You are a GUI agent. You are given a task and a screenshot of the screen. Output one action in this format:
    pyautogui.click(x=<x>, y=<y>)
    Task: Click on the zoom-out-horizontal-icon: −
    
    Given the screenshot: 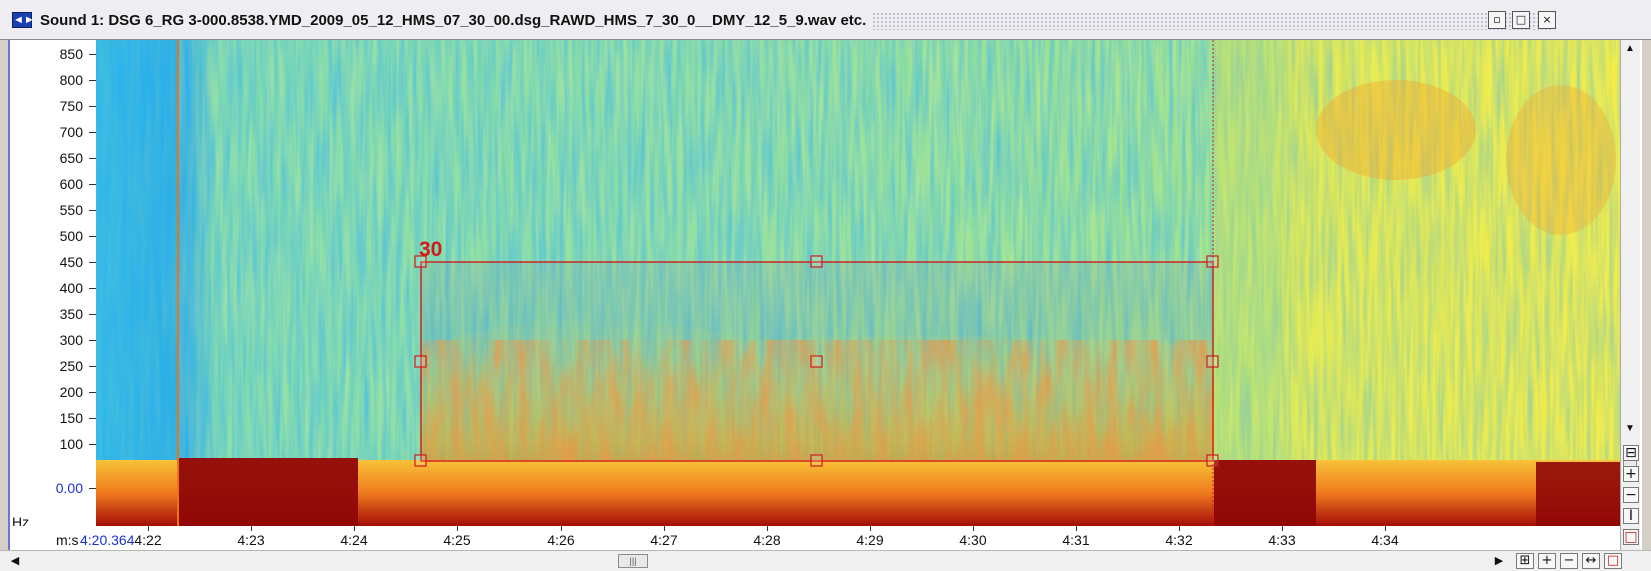 What is the action you would take?
    pyautogui.click(x=1569, y=561)
    